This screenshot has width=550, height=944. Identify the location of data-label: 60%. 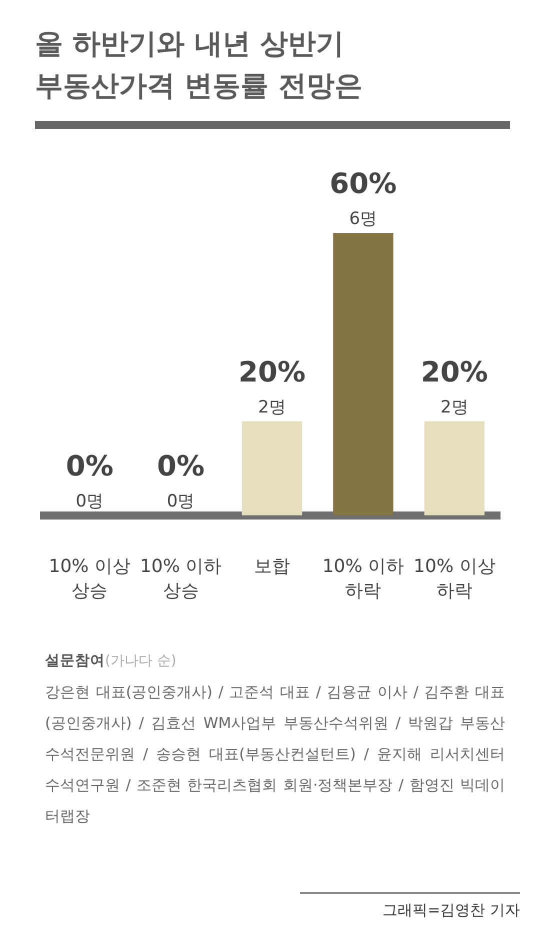
(363, 183).